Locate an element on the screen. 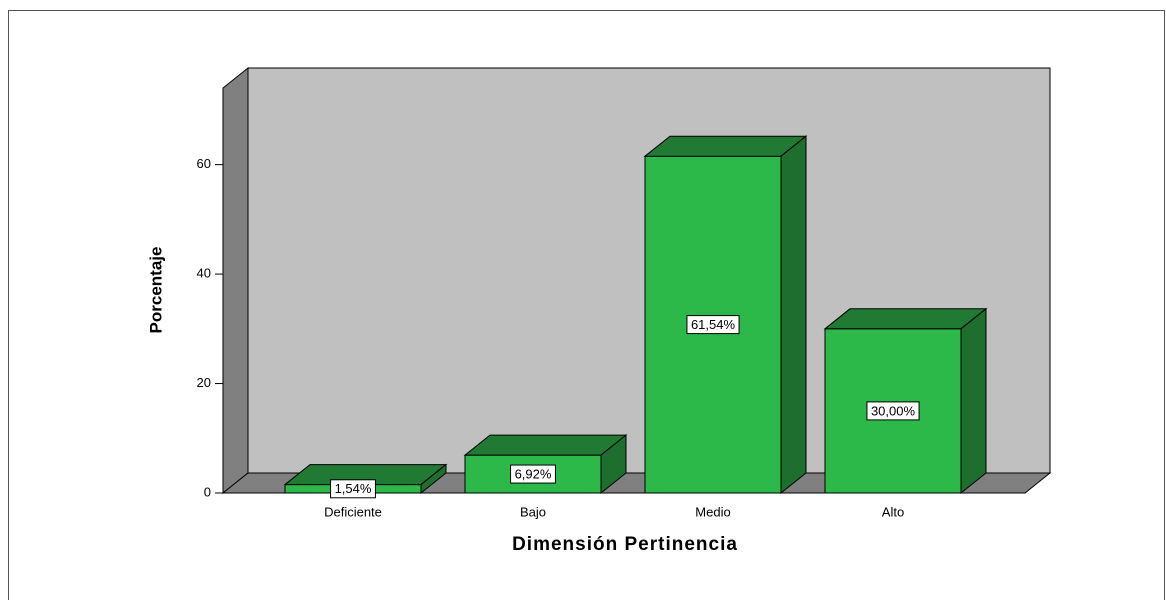 This screenshot has width=1166, height=600. left-wall is located at coordinates (235, 280).